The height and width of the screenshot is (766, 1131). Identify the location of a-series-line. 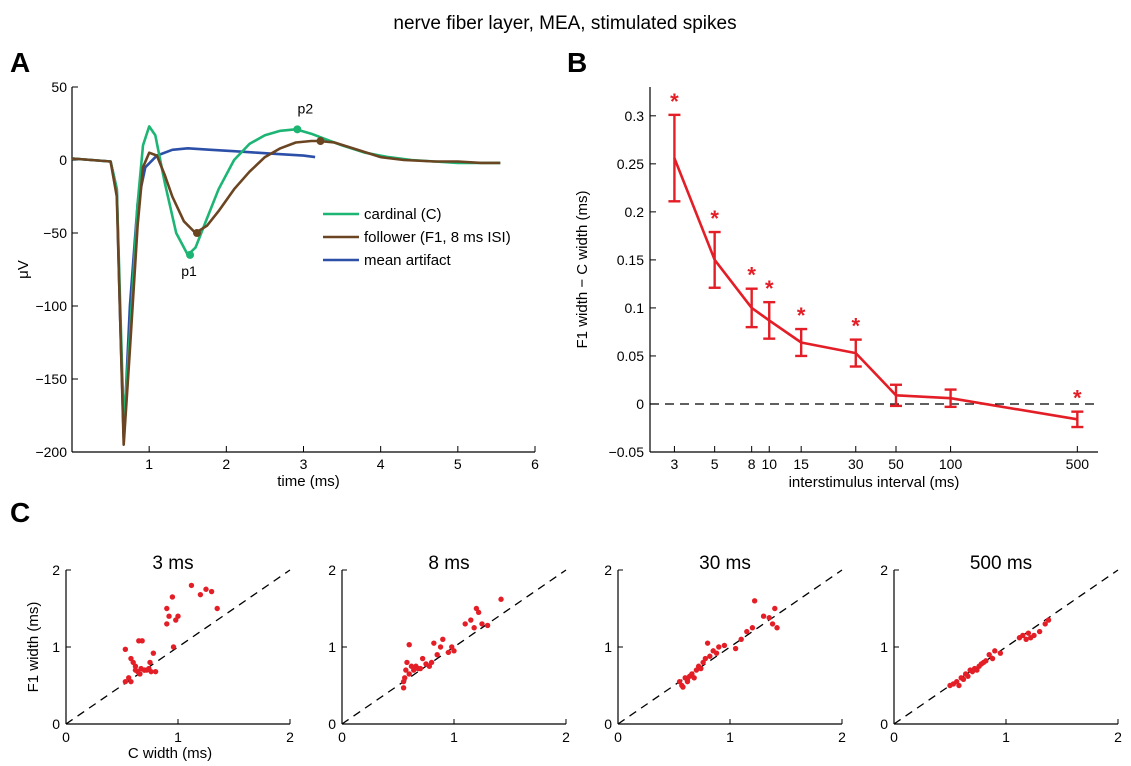
(286, 275).